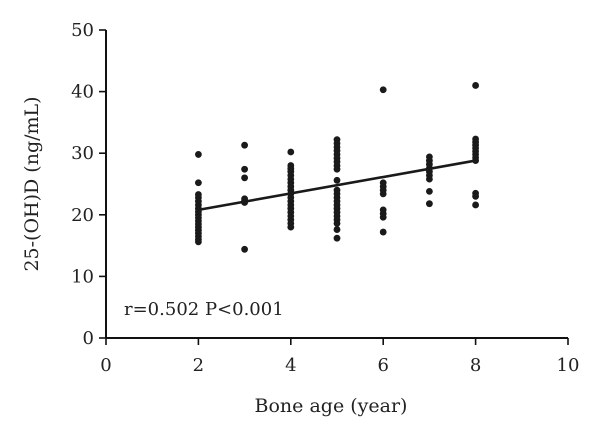 This screenshot has height=438, width=600. I want to click on y-tick-label: 40, so click(82, 92).